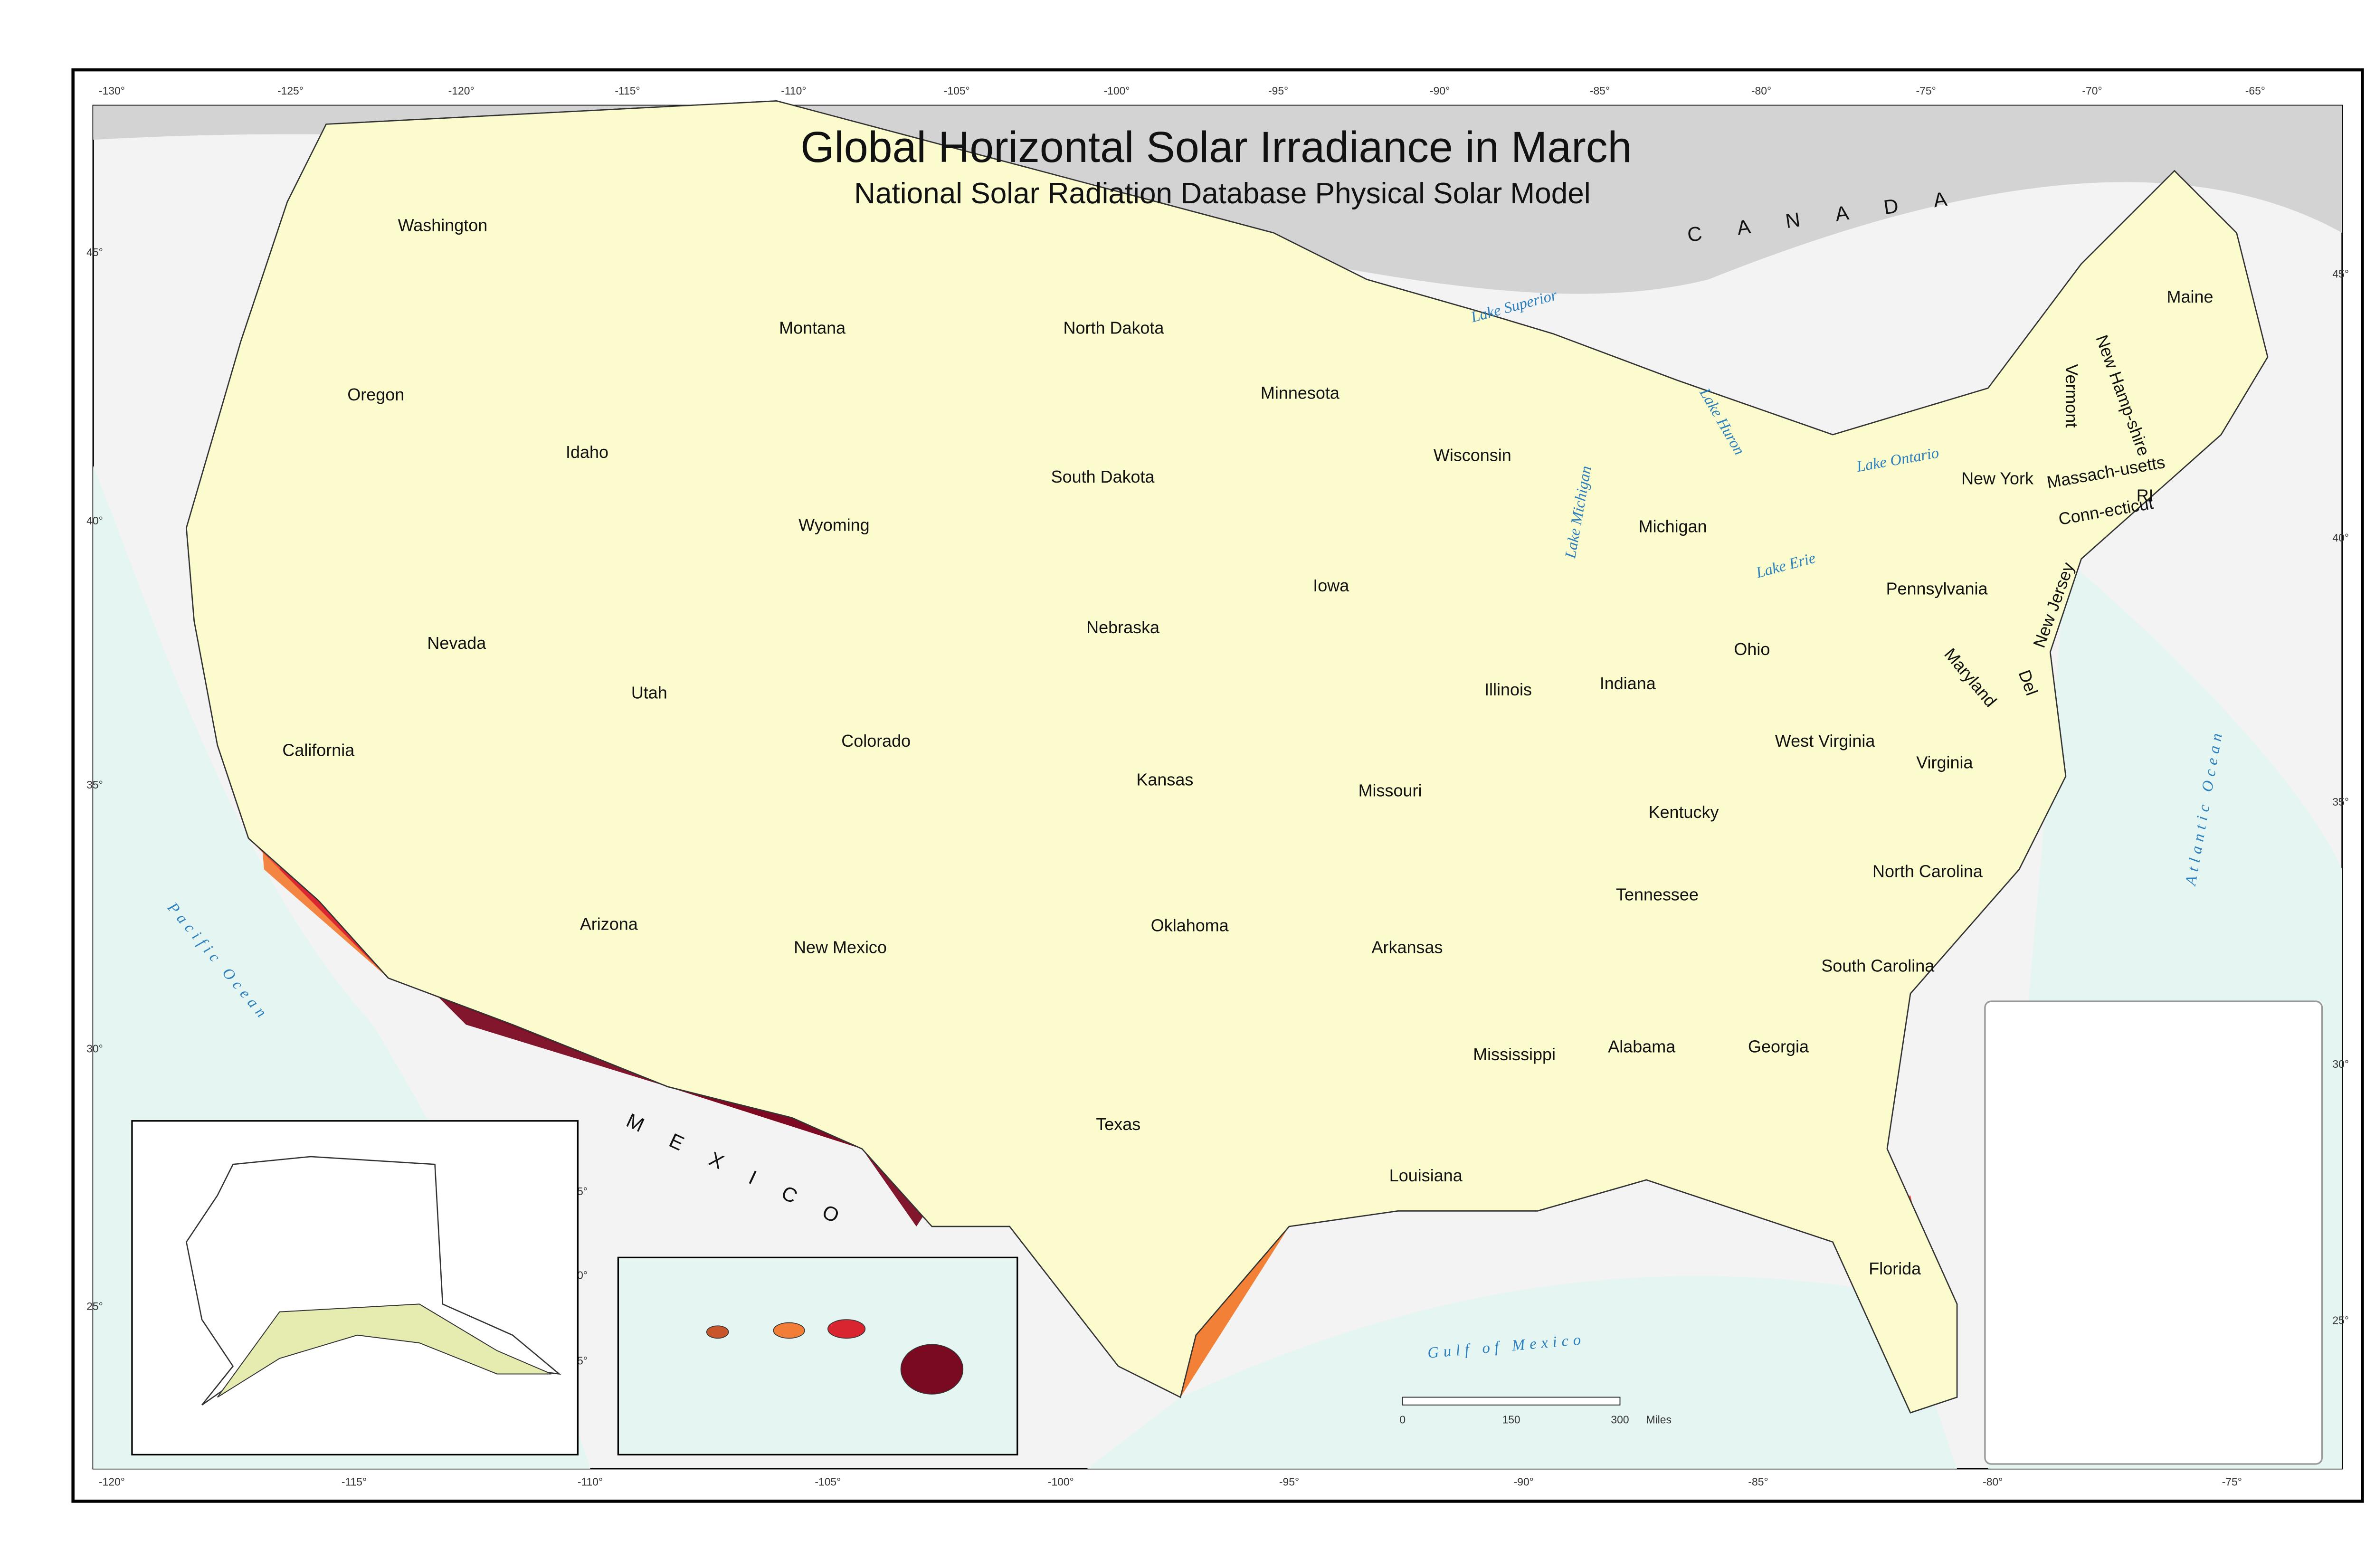 Image resolution: width=2375 pixels, height=1568 pixels. I want to click on state-label: Kansas, so click(1164, 779).